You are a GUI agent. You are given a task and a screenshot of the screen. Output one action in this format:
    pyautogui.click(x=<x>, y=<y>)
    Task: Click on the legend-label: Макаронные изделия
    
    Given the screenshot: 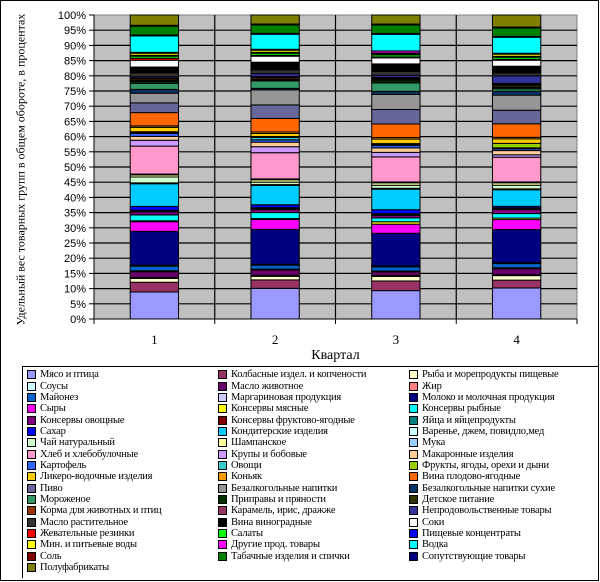 What is the action you would take?
    pyautogui.click(x=468, y=454)
    